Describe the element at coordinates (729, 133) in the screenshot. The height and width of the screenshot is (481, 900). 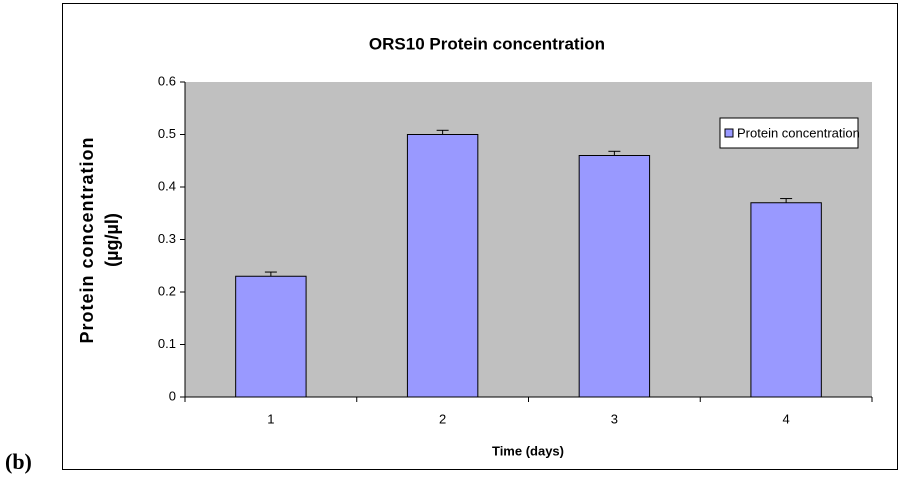
I see `legend-swatch` at that location.